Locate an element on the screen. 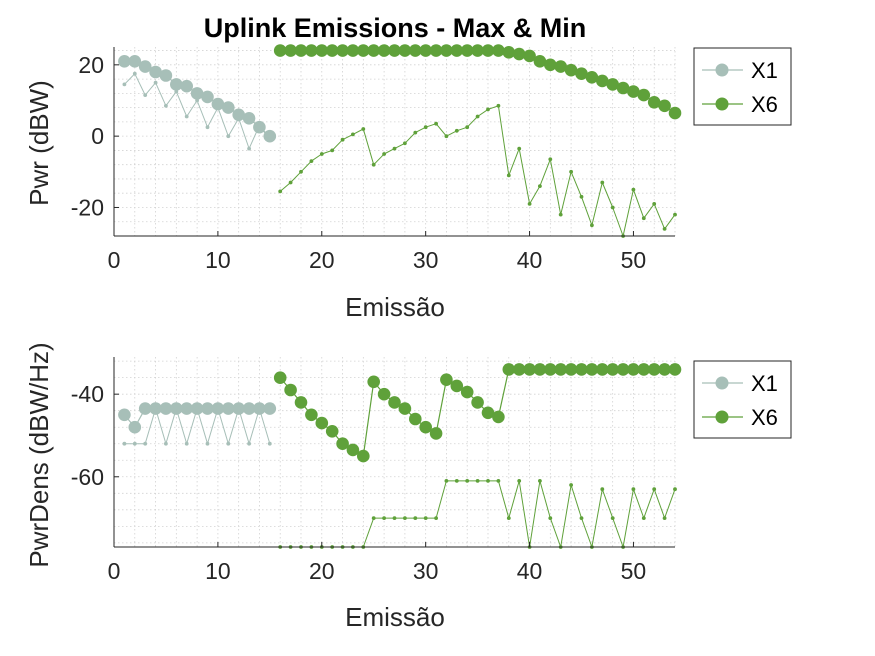 This screenshot has width=875, height=656. pwr-legend-x1-marker is located at coordinates (722, 70).